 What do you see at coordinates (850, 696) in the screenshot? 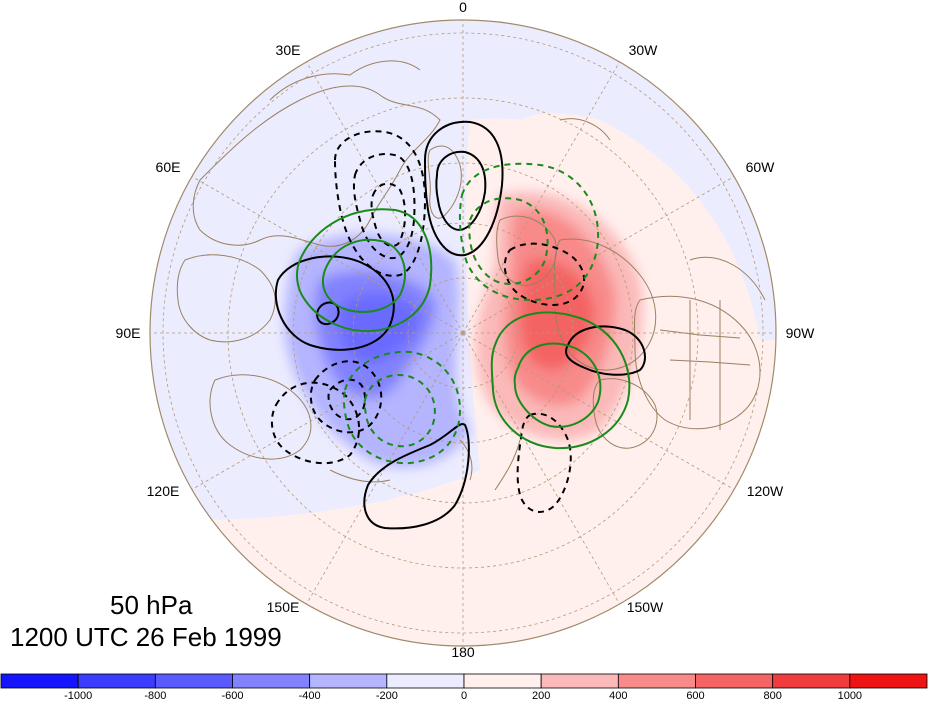
I see `colorbar-tick-label: 1000` at bounding box center [850, 696].